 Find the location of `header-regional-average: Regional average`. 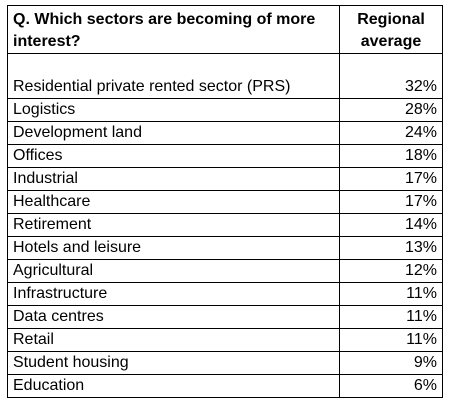

header-regional-average: Regional average is located at coordinates (391, 29).